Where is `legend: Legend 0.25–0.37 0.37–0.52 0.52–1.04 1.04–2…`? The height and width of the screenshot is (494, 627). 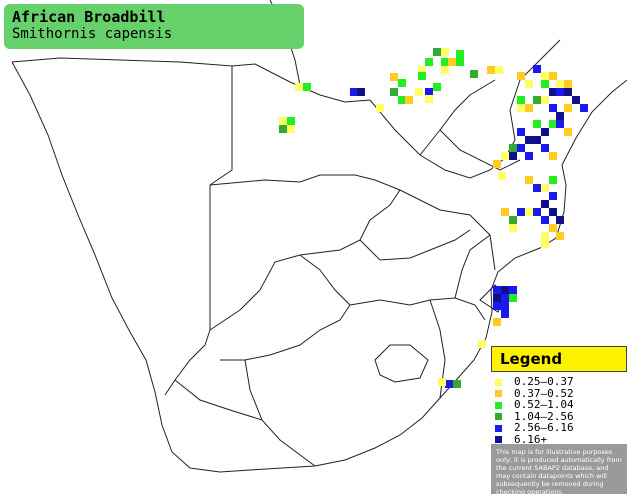 legend: Legend 0.25–0.37 0.37–0.52 0.52–1.04 1.04–2… is located at coordinates (559, 420).